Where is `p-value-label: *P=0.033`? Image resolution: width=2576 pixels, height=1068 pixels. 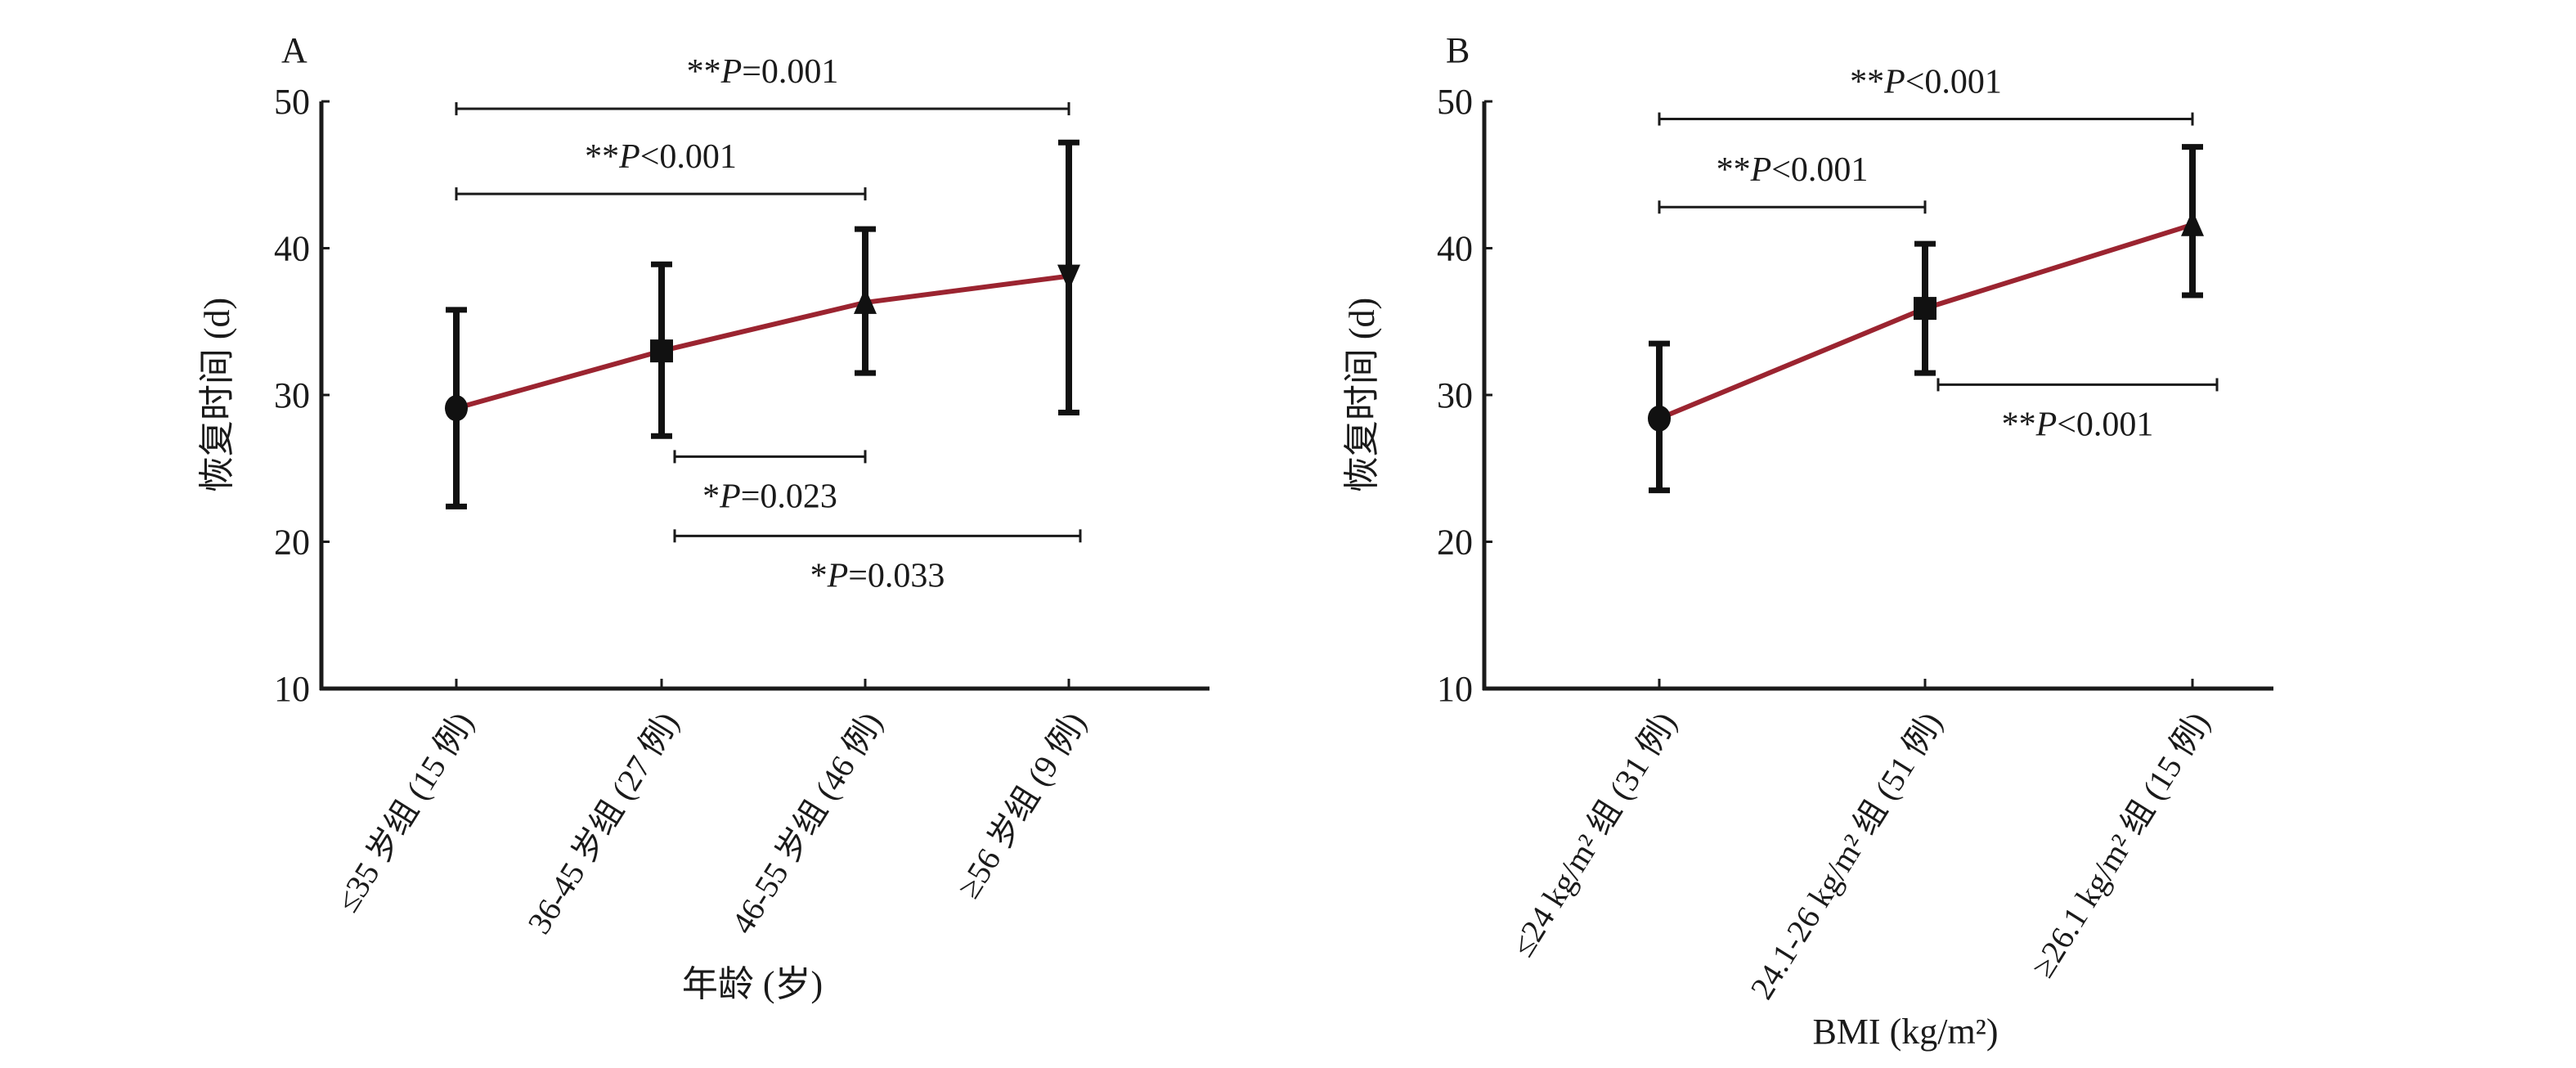
p-value-label: *P=0.033 is located at coordinates (877, 576).